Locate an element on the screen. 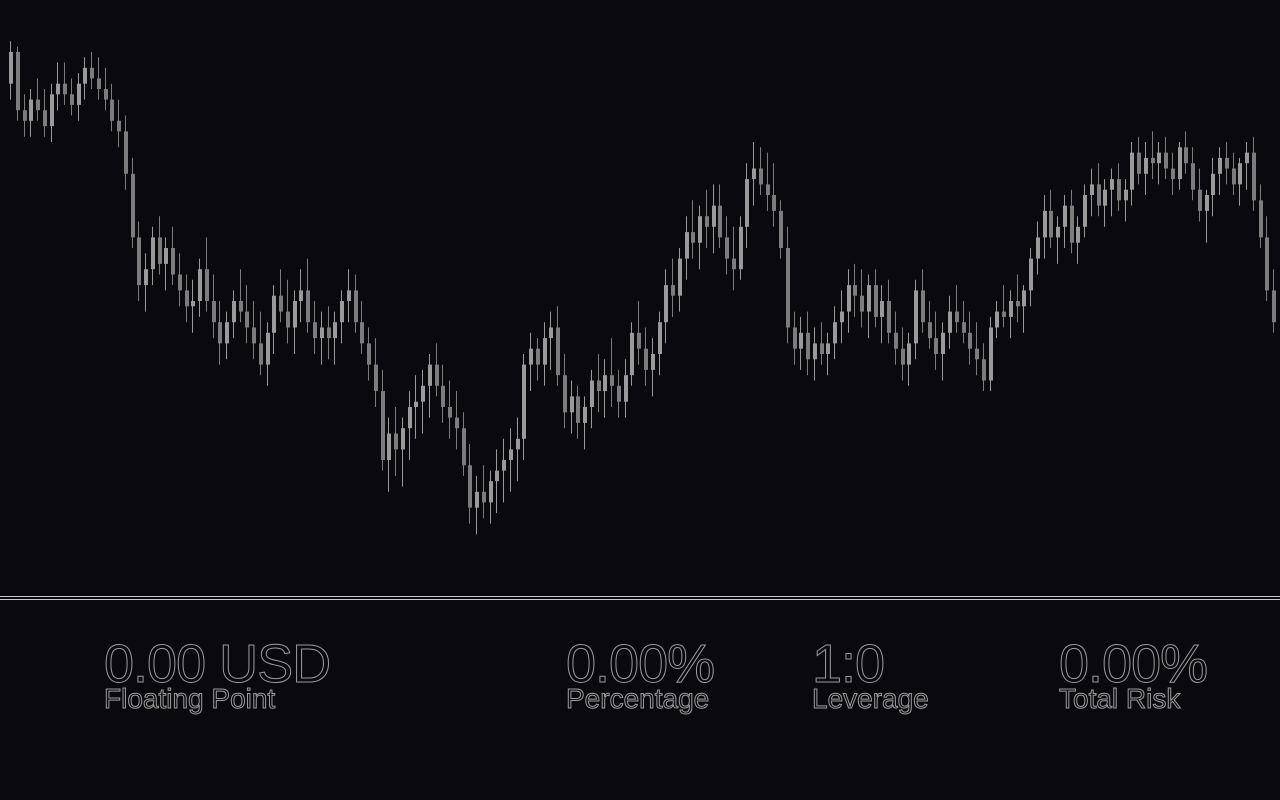 The image size is (1280, 800). percentage-label: Percentage is located at coordinates (637, 699).